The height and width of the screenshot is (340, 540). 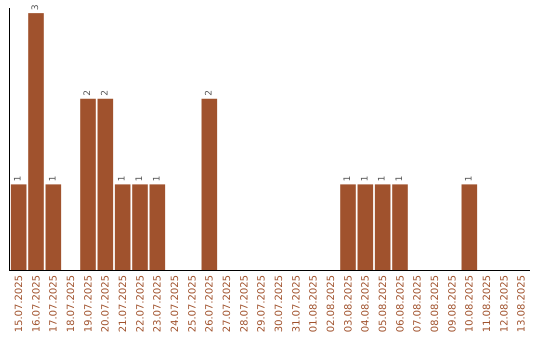 What do you see at coordinates (175, 303) in the screenshot?
I see `x-tick-label: 24.07.2025` at bounding box center [175, 303].